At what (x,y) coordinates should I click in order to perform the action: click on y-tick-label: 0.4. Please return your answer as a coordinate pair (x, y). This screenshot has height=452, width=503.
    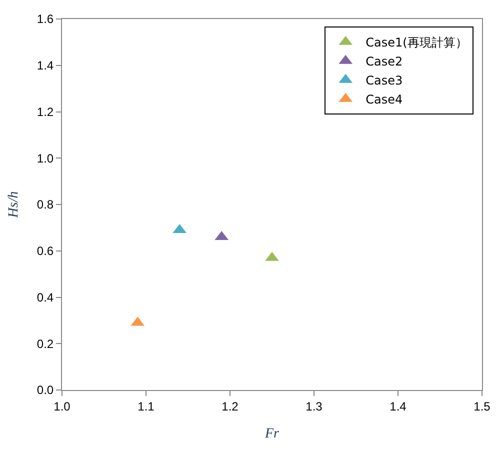
    Looking at the image, I should click on (45, 297).